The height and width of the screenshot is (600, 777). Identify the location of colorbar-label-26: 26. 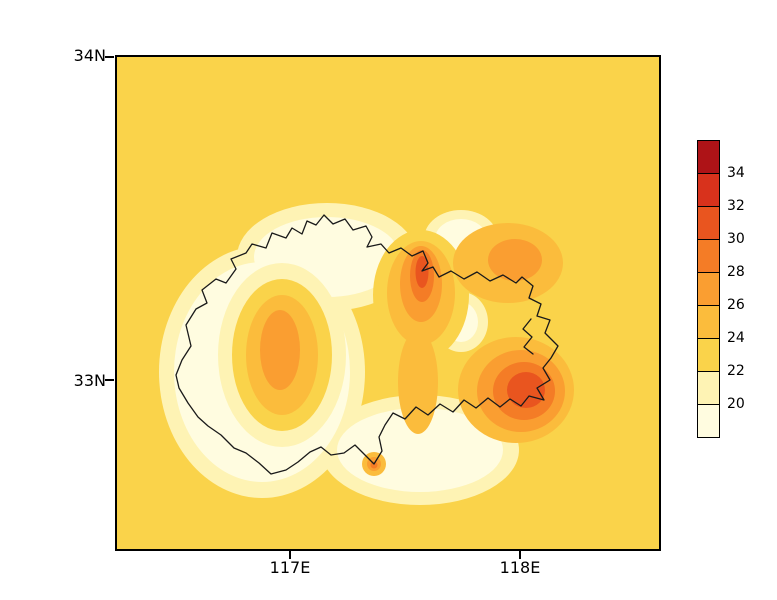
(736, 305).